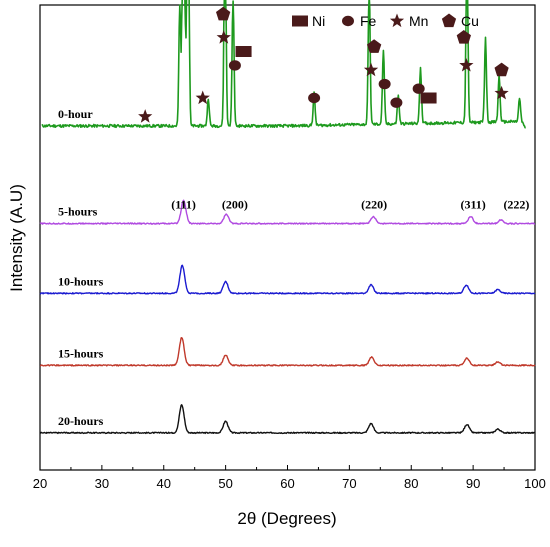  I want to click on x-axis-ticks: 20 30 40 50 60 70 80 90 100, so click(289, 478).